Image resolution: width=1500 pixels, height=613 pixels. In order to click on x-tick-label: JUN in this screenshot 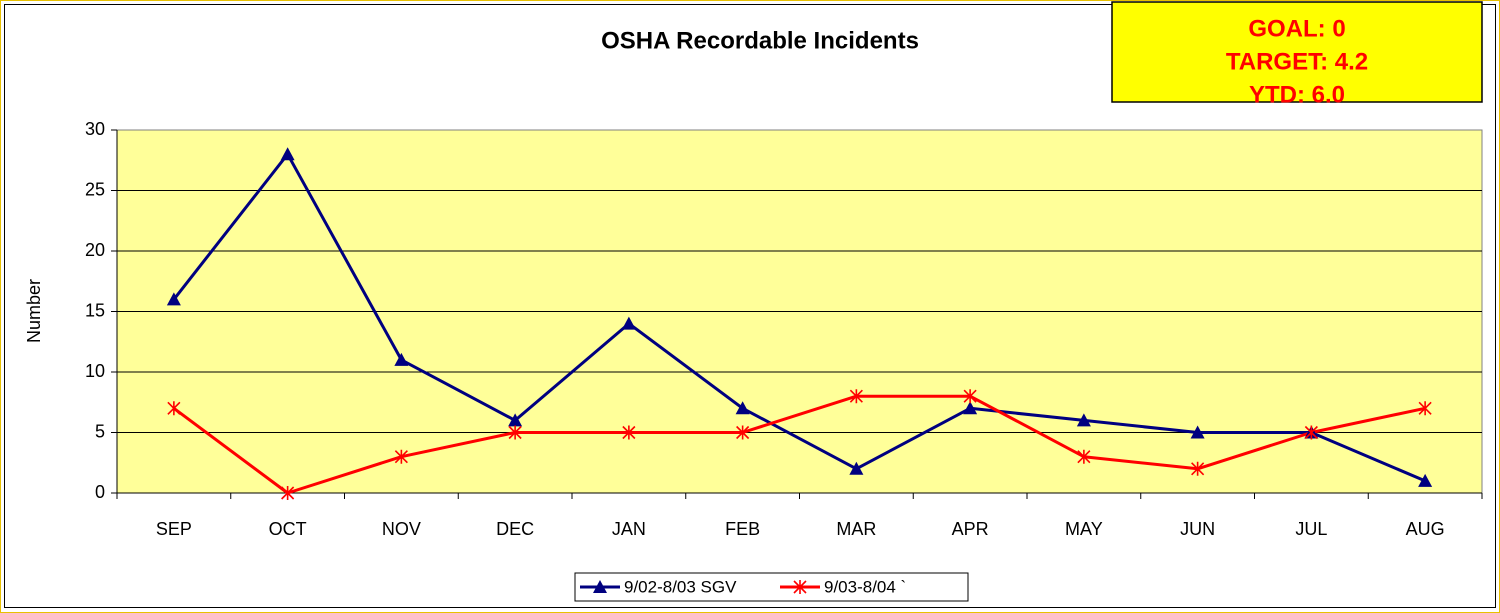, I will do `click(1197, 529)`.